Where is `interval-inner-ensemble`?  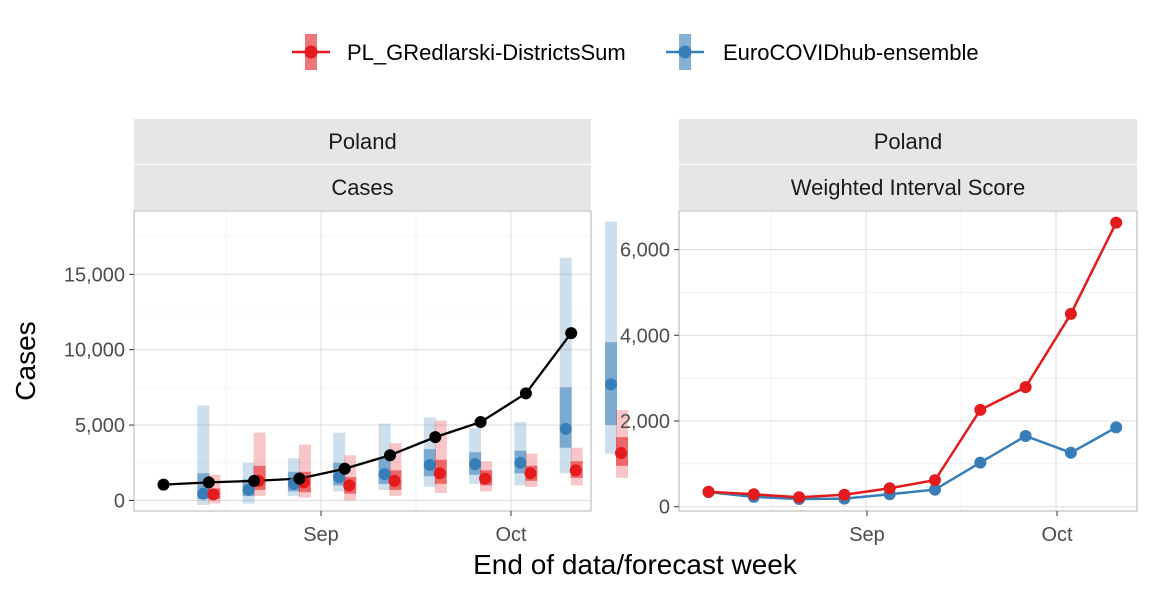 interval-inner-ensemble is located at coordinates (565, 417).